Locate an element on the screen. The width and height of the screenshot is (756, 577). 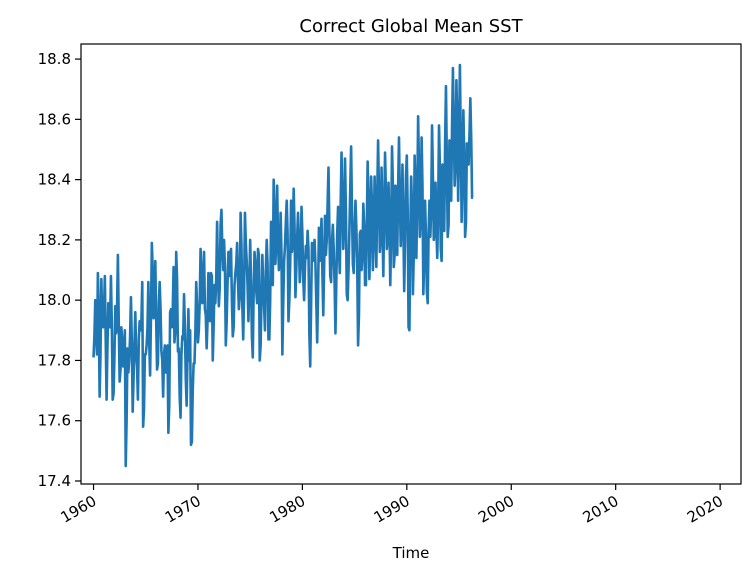
y-tick-label: 17.4 is located at coordinates (54, 481).